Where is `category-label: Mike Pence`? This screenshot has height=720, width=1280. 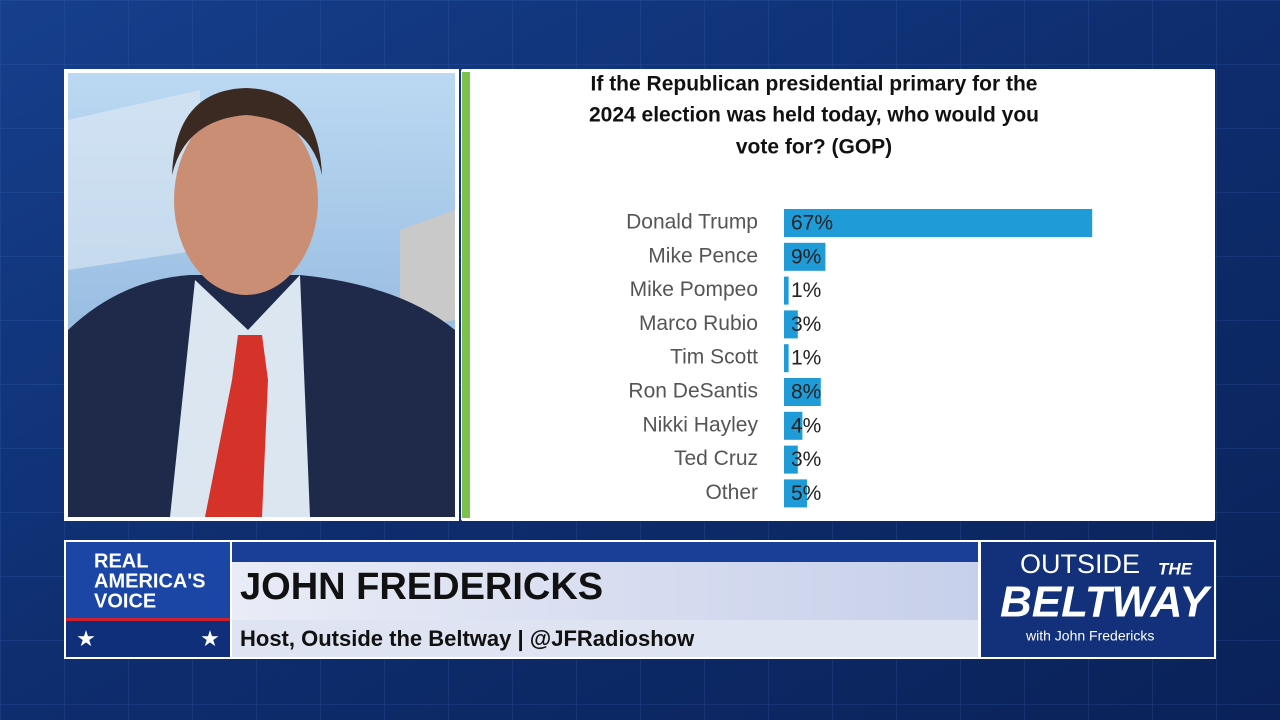
category-label: Mike Pence is located at coordinates (703, 255).